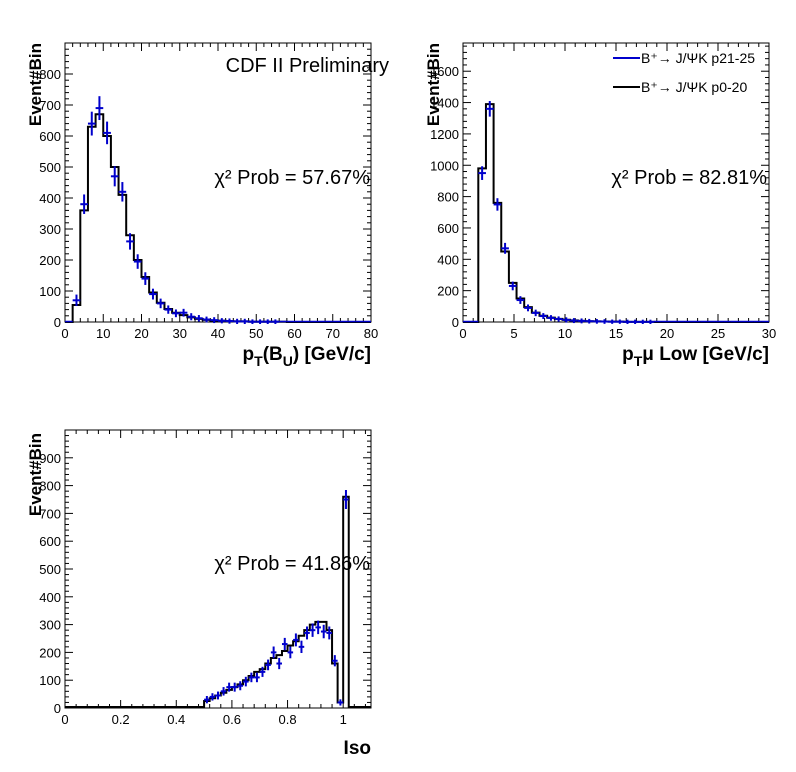 This screenshot has width=796, height=772. Describe the element at coordinates (292, 564) in the screenshot. I see `chi2-annotation: χ² Prob = 41.86%` at that location.